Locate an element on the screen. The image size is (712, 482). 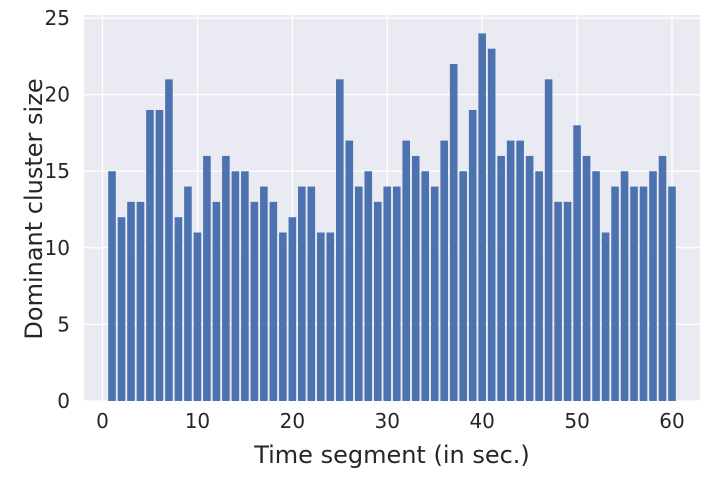
y-tick-label: 10 is located at coordinates (57, 248).